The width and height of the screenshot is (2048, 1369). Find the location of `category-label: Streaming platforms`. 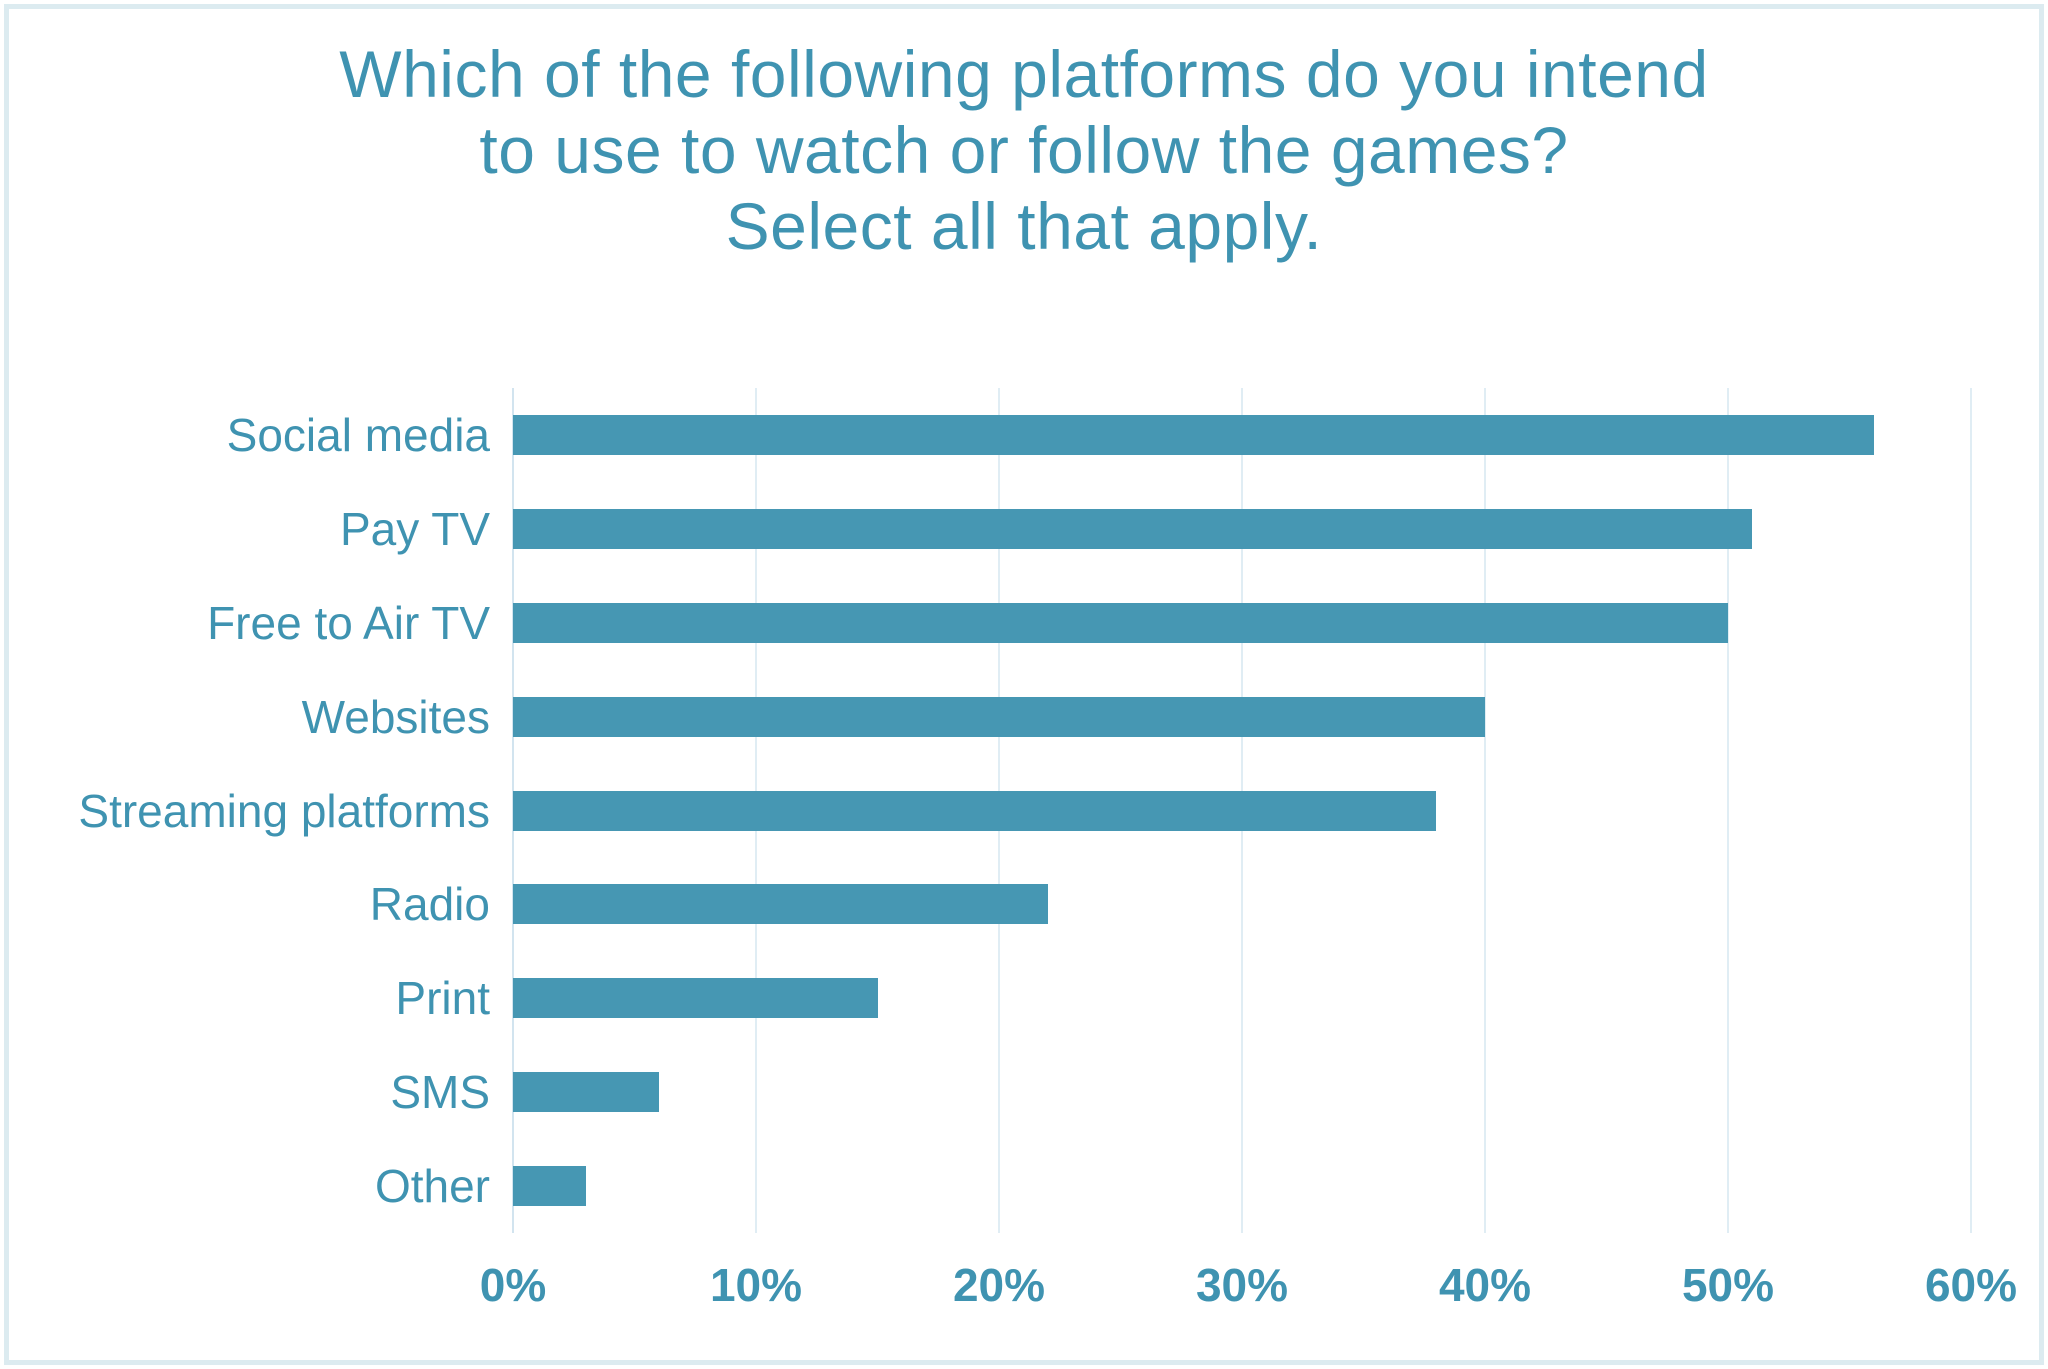

category-label: Streaming platforms is located at coordinates (284, 810).